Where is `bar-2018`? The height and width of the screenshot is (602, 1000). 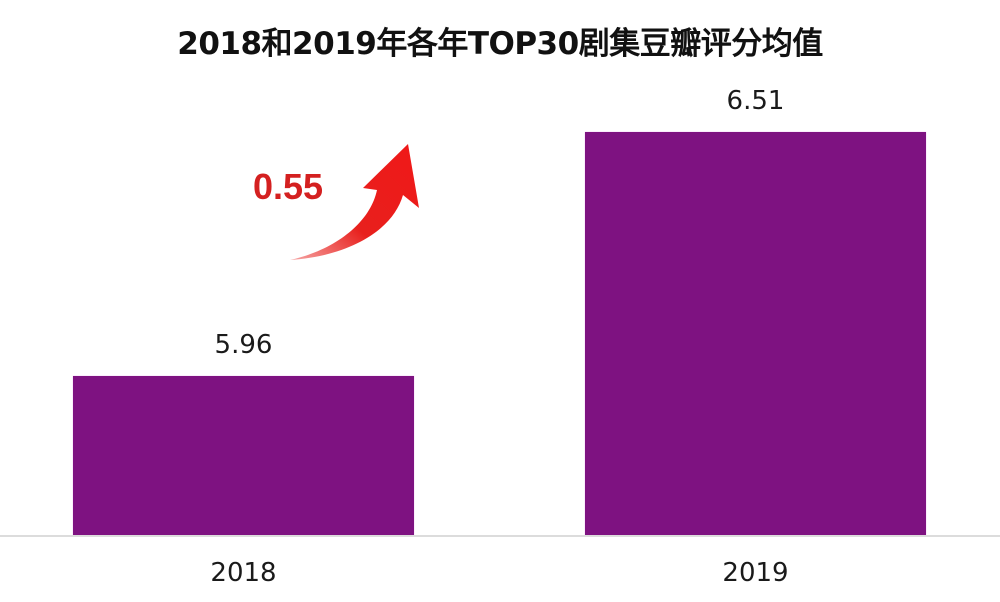 bar-2018 is located at coordinates (243, 455).